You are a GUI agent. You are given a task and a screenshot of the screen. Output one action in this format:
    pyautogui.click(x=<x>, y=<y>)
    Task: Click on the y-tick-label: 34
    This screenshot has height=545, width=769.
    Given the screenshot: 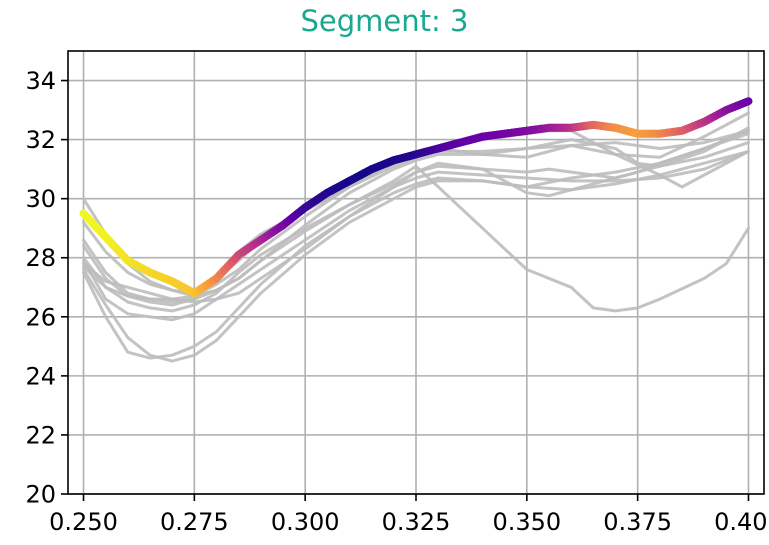 What is the action you would take?
    pyautogui.click(x=40, y=81)
    